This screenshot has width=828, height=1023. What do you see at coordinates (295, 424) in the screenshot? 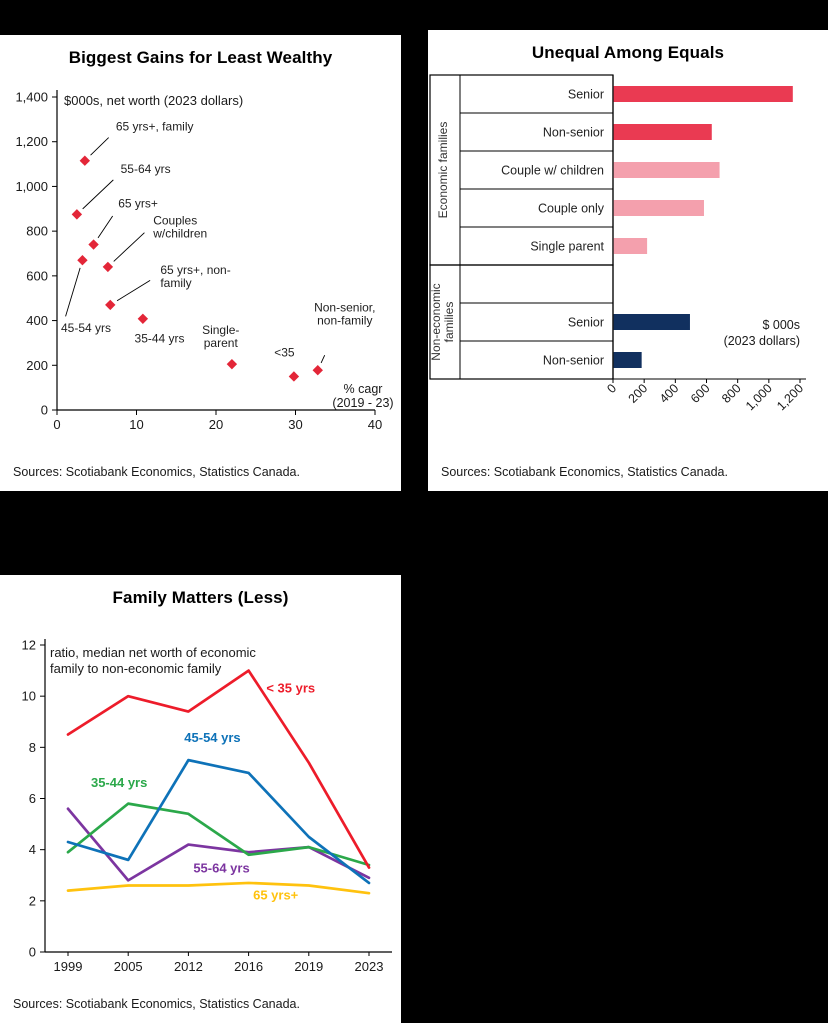
I see `x-tick-label: 30` at bounding box center [295, 424].